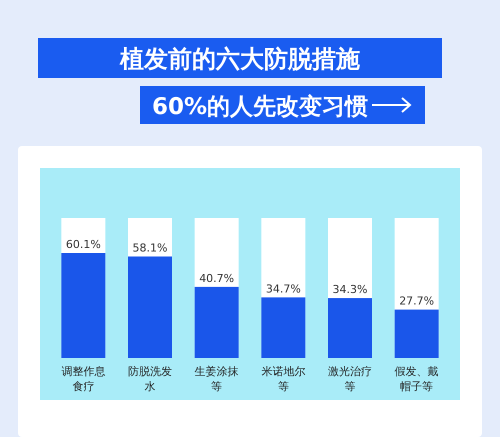 The width and height of the screenshot is (500, 437). What do you see at coordinates (283, 289) in the screenshot?
I see `data-label: 34.7%` at bounding box center [283, 289].